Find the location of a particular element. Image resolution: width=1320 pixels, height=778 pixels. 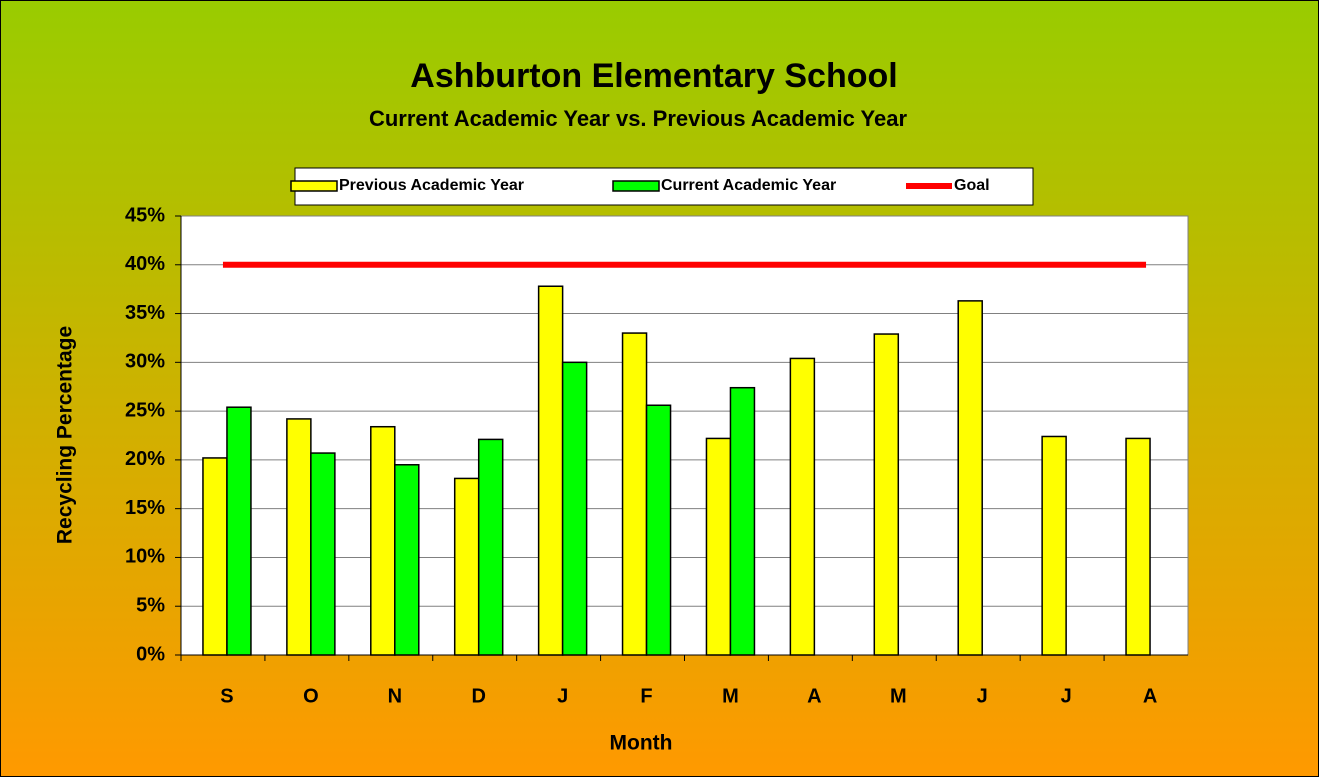

y-tick-label: 45% is located at coordinates (145, 215).